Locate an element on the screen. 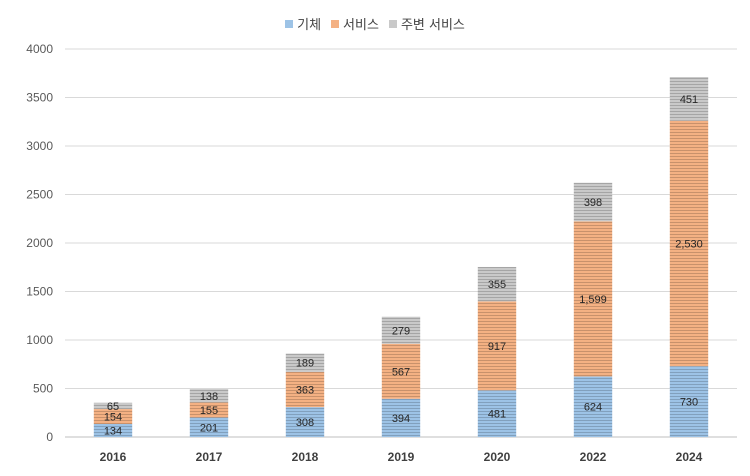  y-tick-label: 2000 is located at coordinates (39, 243).